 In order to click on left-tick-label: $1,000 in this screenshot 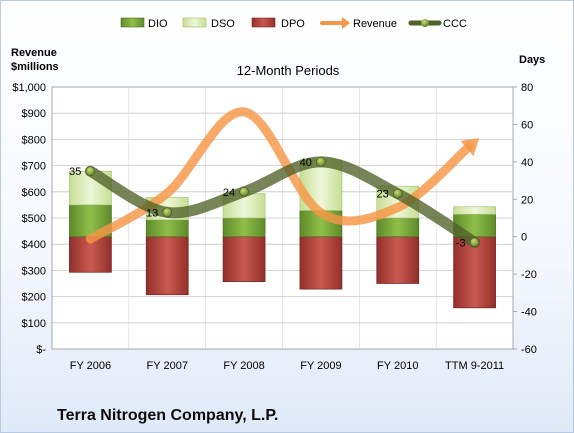, I will do `click(29, 88)`.